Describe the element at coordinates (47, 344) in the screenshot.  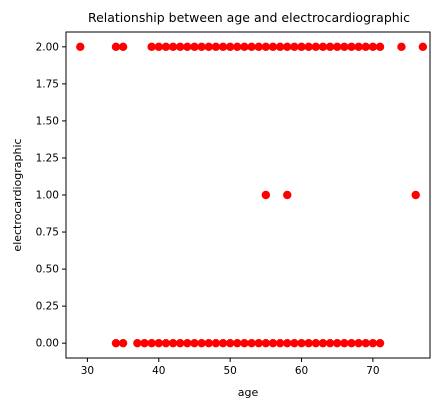
I see `y-tick-label: 0.00` at that location.